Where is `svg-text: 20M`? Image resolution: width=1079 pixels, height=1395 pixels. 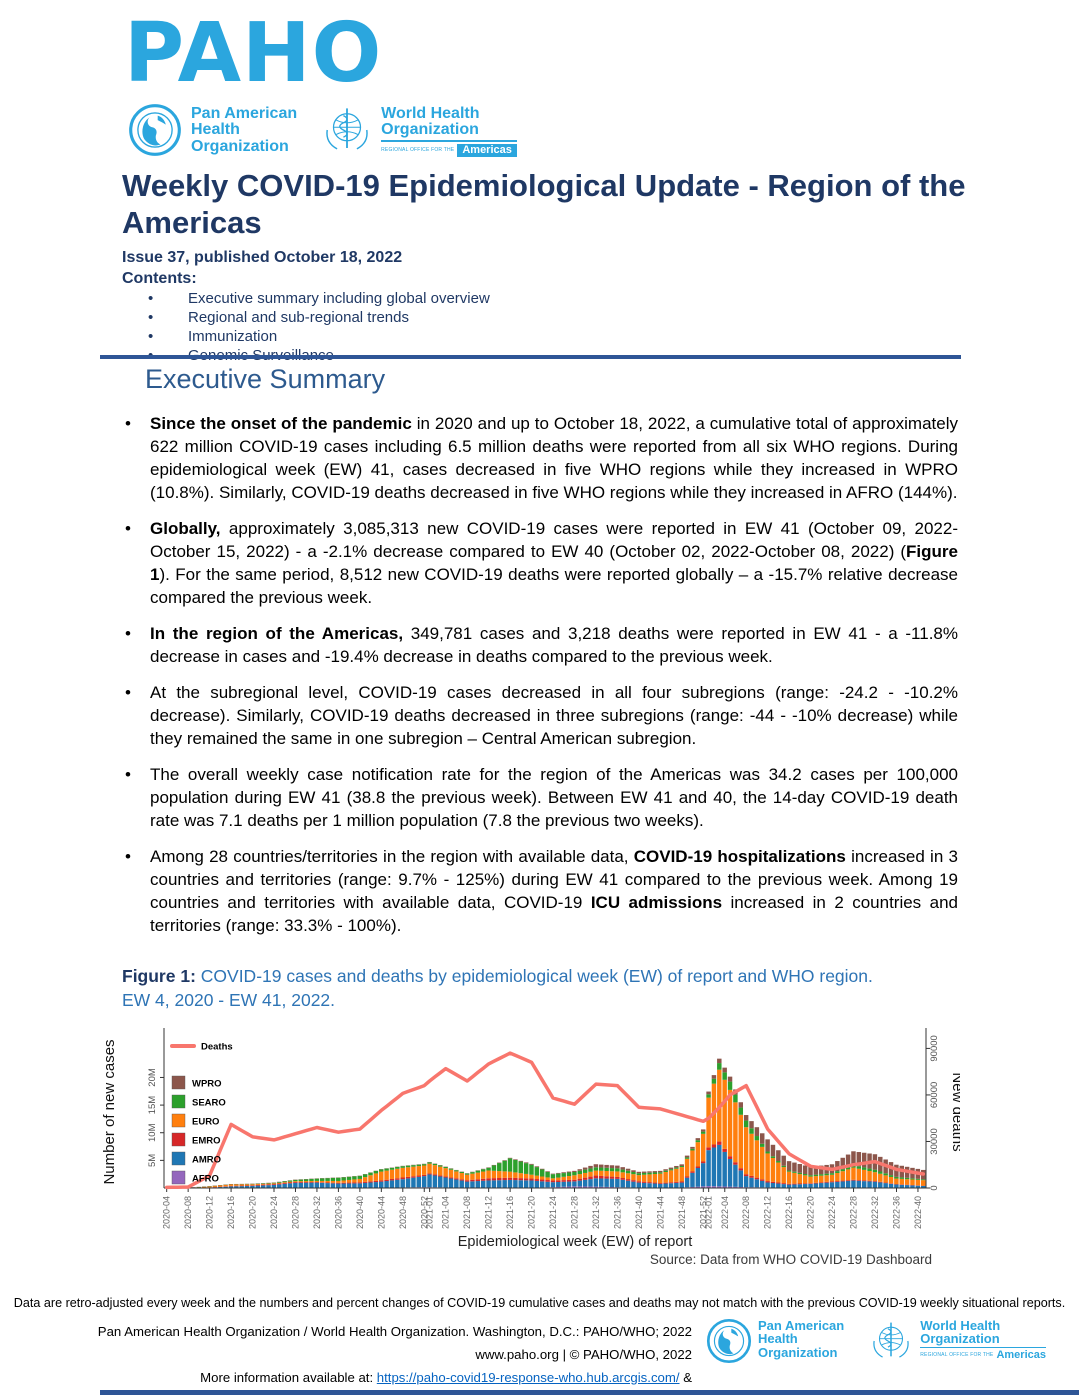 svg-text: 20M is located at coordinates (152, 1077).